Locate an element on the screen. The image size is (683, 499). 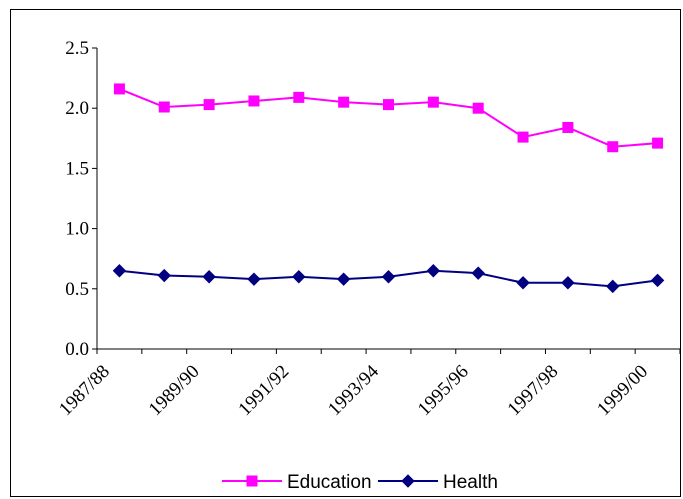
x-tick-label: 1995/96 is located at coordinates (443, 390).